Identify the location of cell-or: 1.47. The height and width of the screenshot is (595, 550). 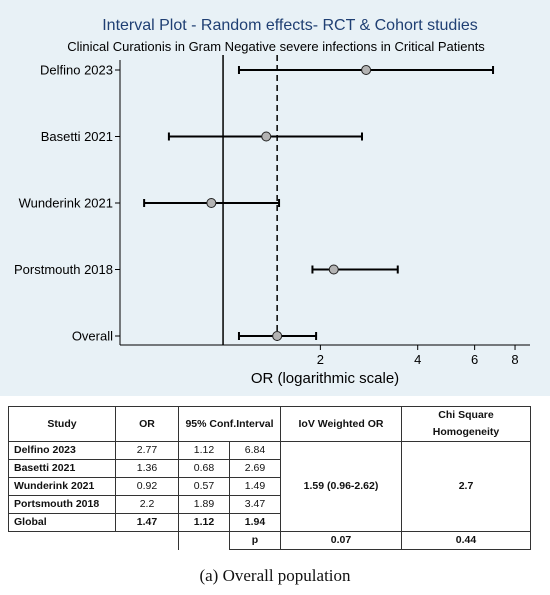
(147, 522).